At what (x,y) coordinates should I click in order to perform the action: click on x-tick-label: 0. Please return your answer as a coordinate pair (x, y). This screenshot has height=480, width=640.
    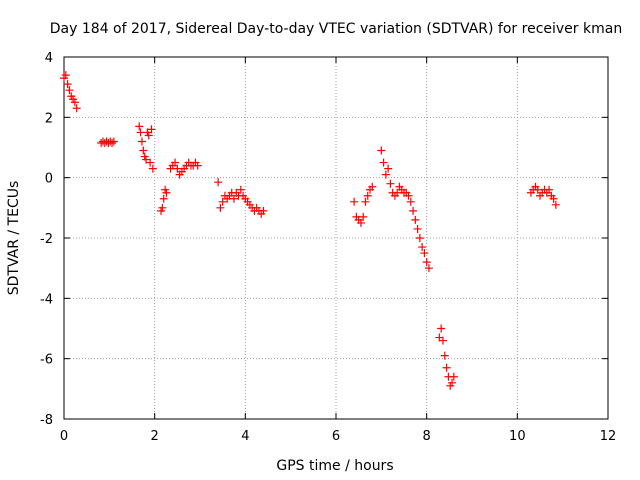
    Looking at the image, I should click on (64, 436).